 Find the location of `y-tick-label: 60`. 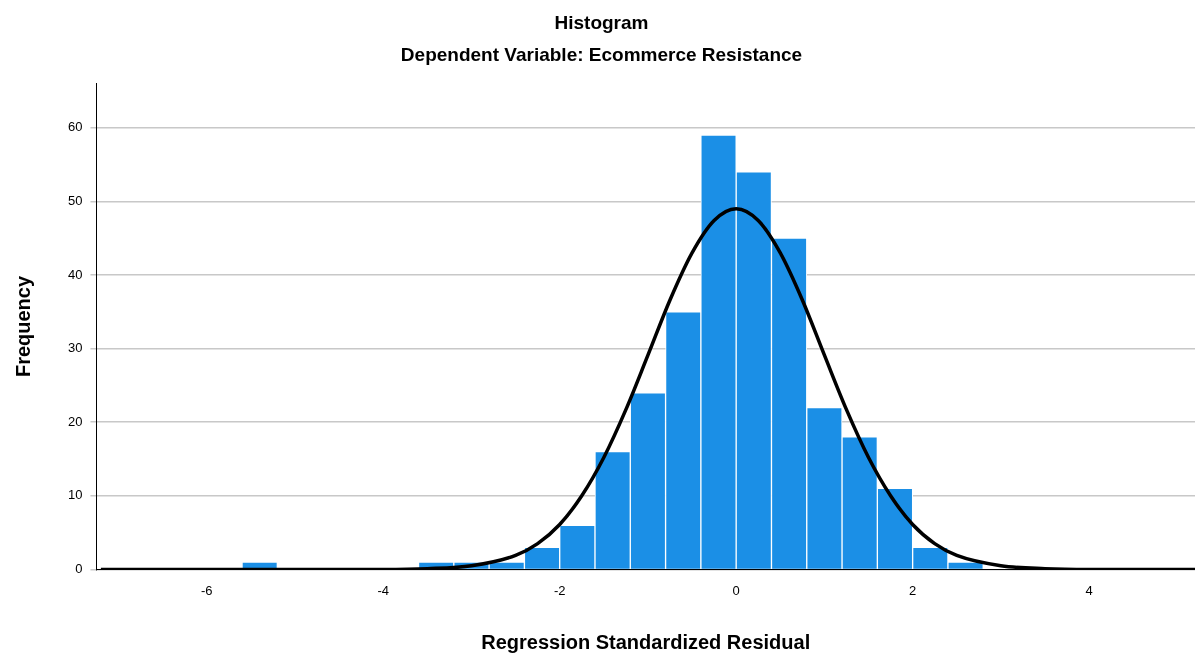

y-tick-label: 60 is located at coordinates (75, 127).